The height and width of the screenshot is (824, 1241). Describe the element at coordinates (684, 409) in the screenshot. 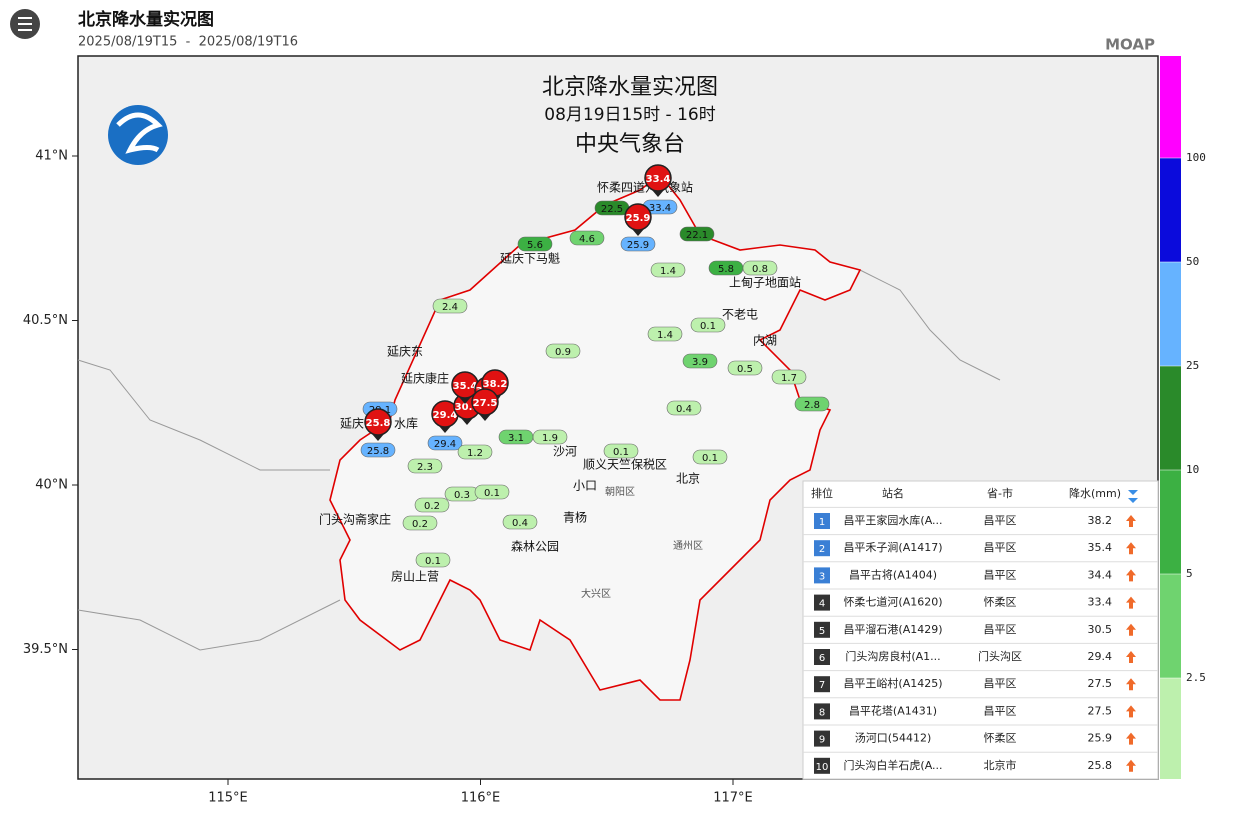

I see `station-value: 0.4` at that location.